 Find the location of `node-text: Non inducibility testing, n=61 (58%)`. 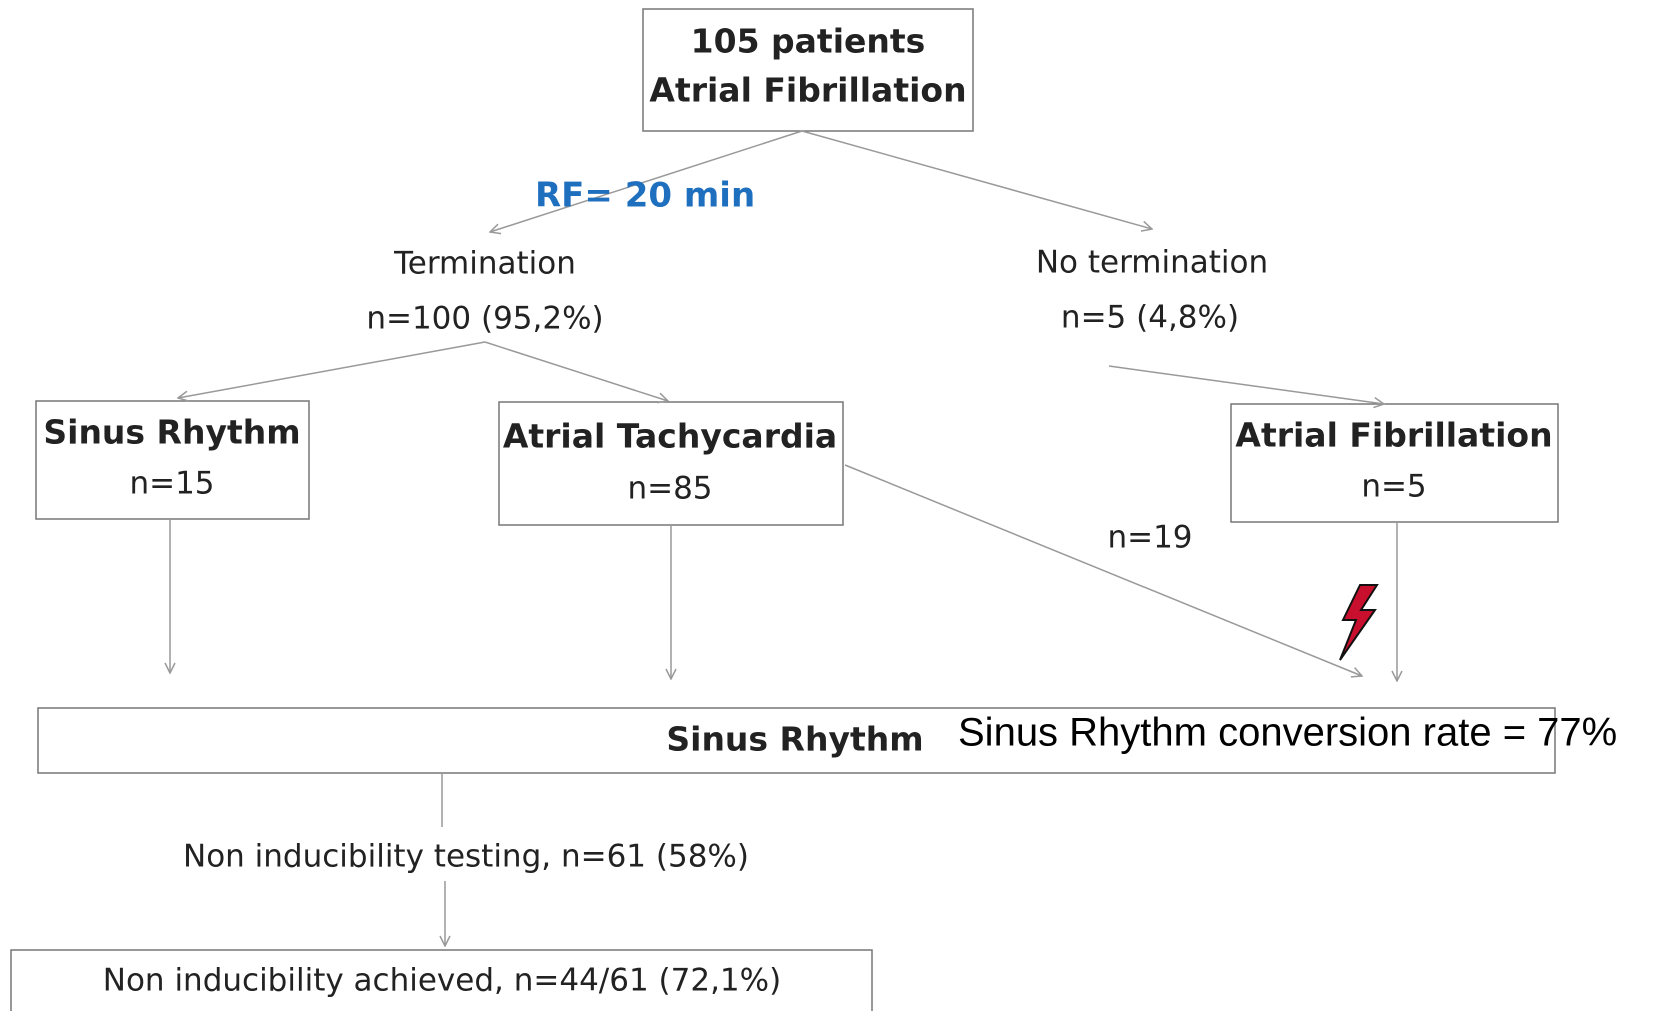

node-text: Non inducibility testing, n=61 (58%) is located at coordinates (466, 857).